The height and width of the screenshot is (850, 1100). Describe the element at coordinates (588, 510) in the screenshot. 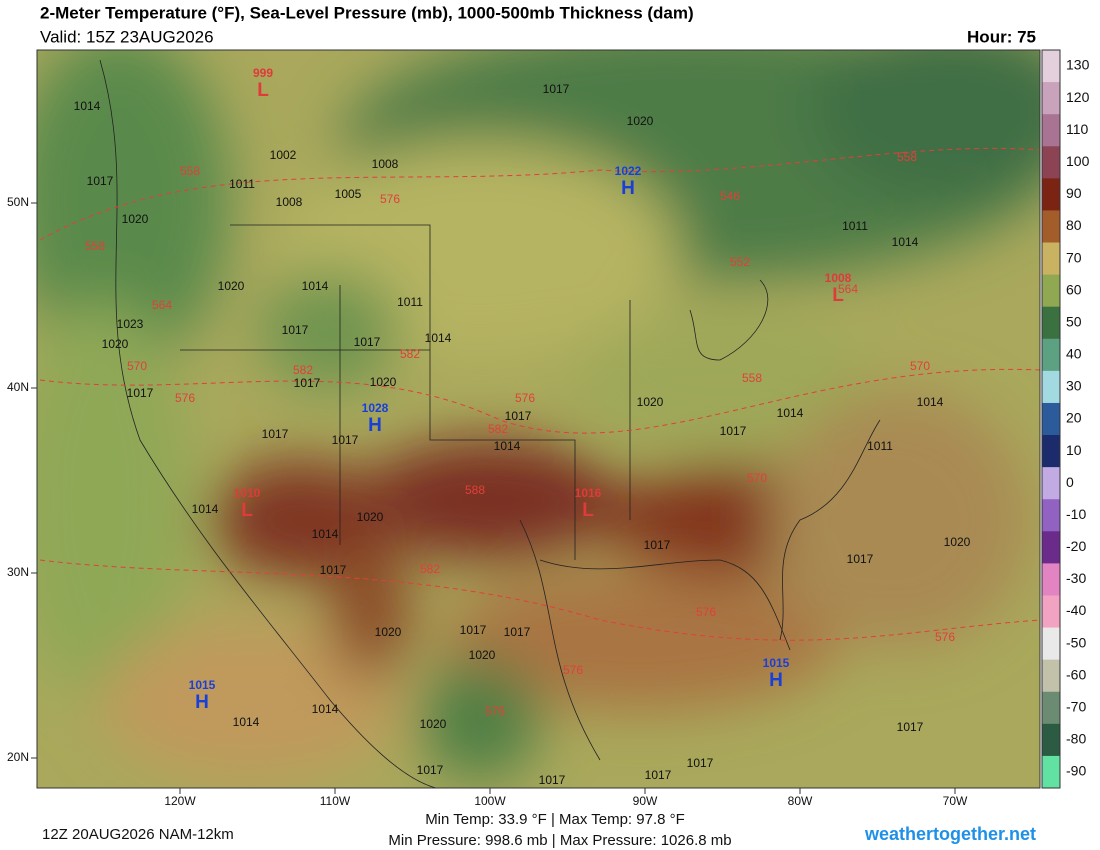

I see `pressure-center: L` at that location.